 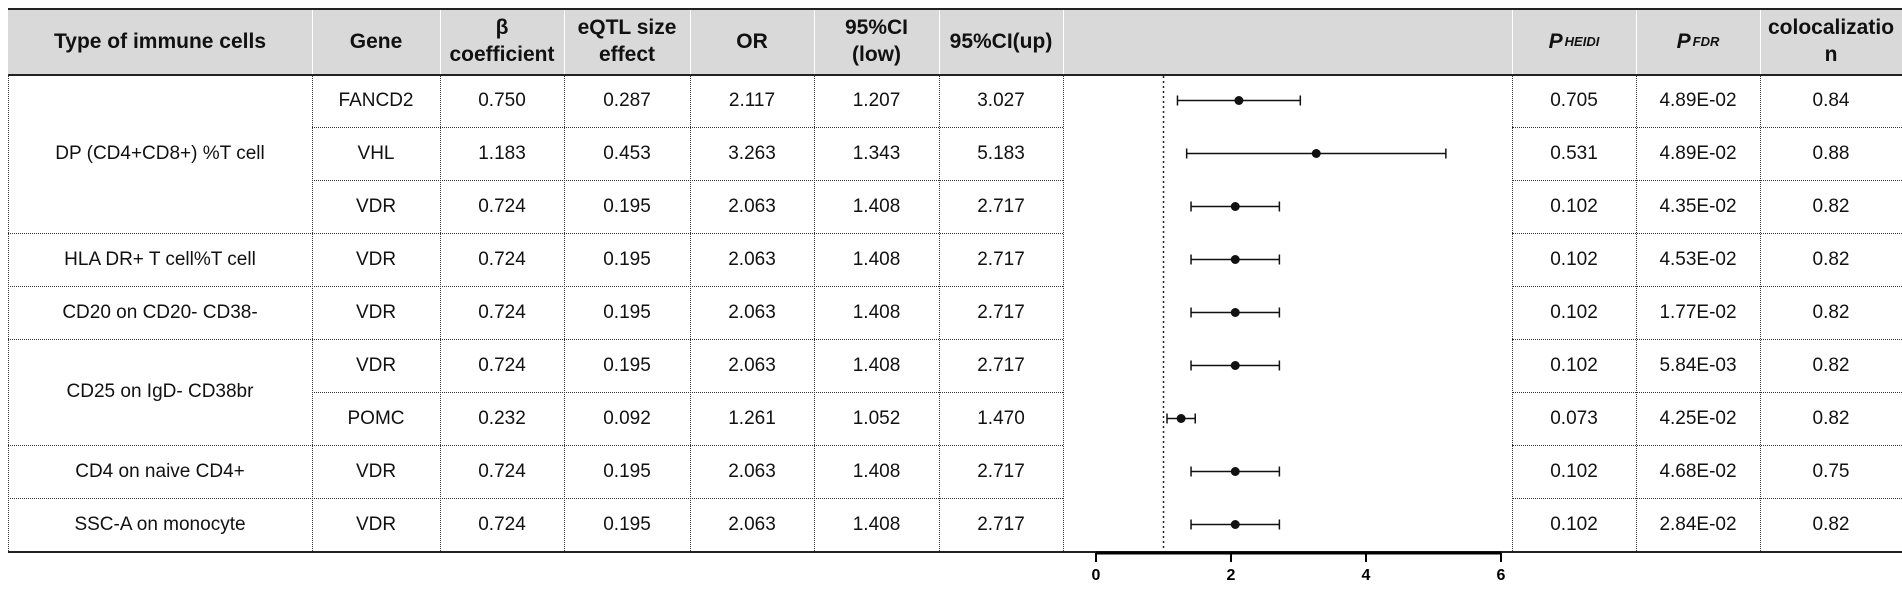 What do you see at coordinates (160, 524) in the screenshot?
I see `cell-type-label: SSC-A on monocyte` at bounding box center [160, 524].